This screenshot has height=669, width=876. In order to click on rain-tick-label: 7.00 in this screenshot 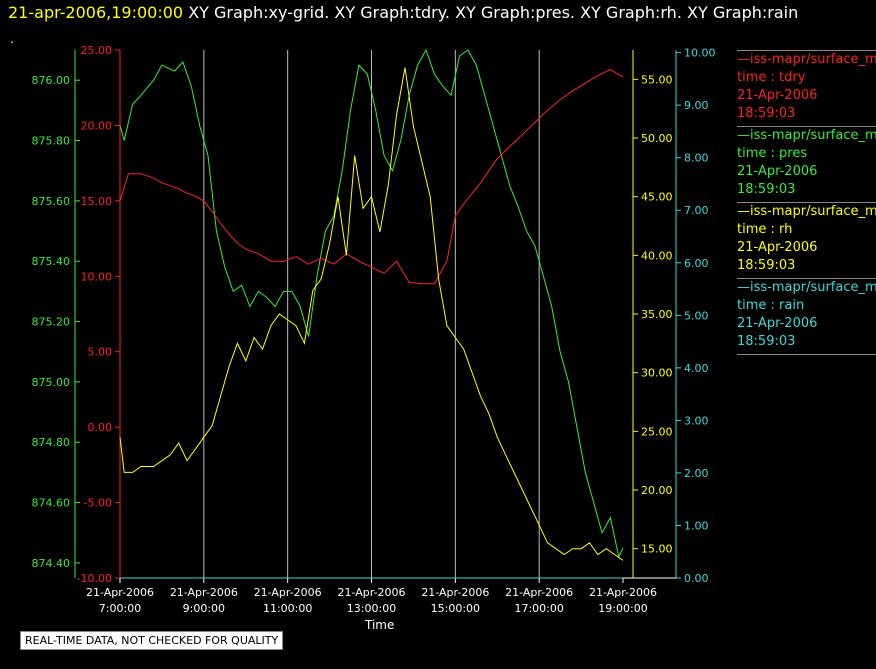, I will do `click(696, 210)`.